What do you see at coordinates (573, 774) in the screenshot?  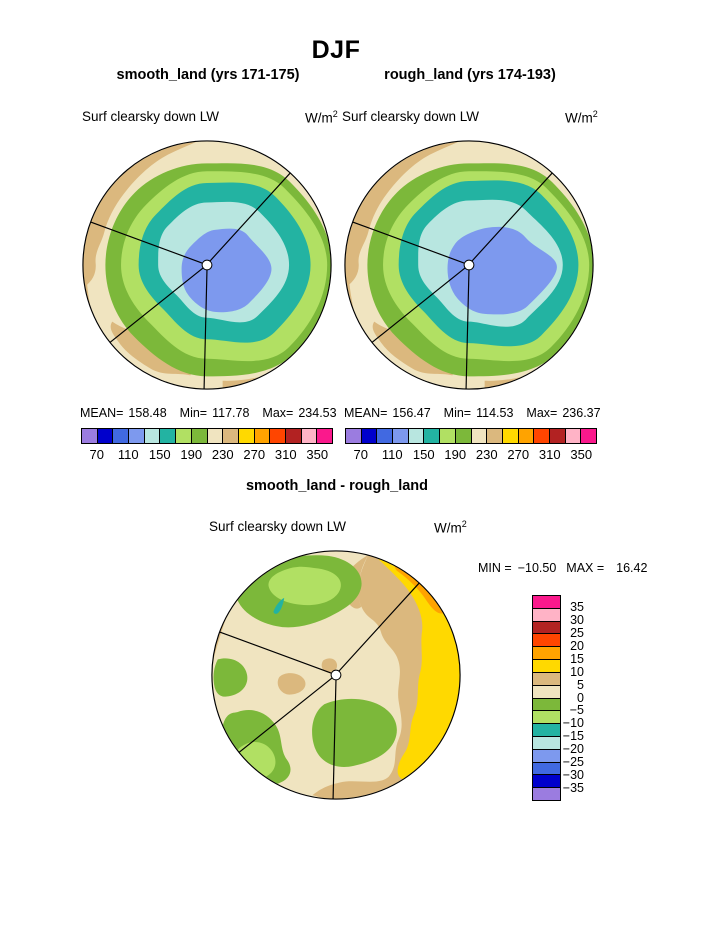 I see `colorbar-tick-label: −30` at bounding box center [573, 774].